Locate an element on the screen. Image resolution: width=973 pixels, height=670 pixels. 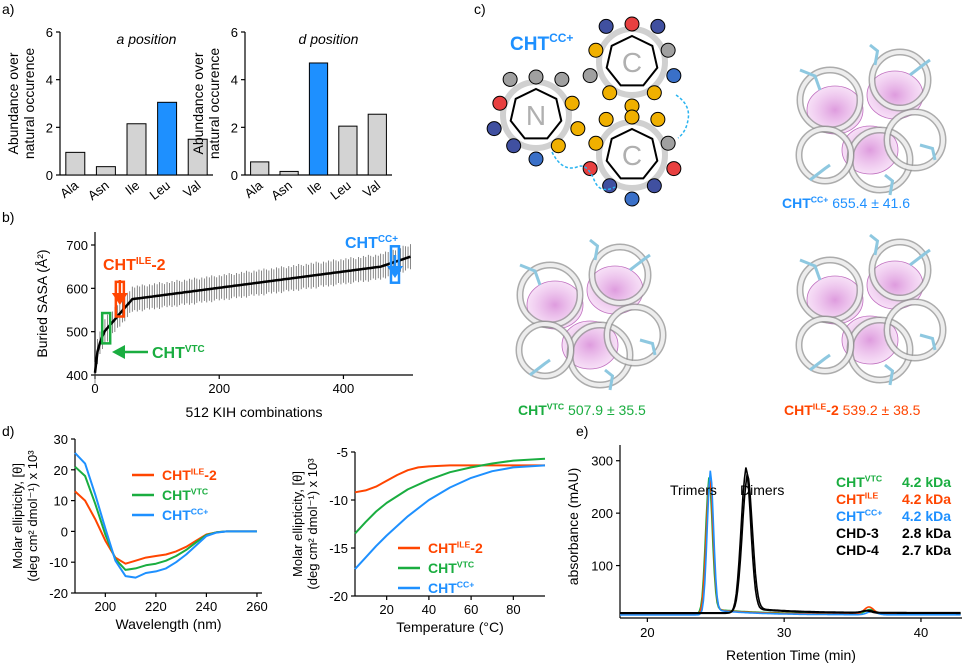
panel-label-b: b) is located at coordinates (8, 217).